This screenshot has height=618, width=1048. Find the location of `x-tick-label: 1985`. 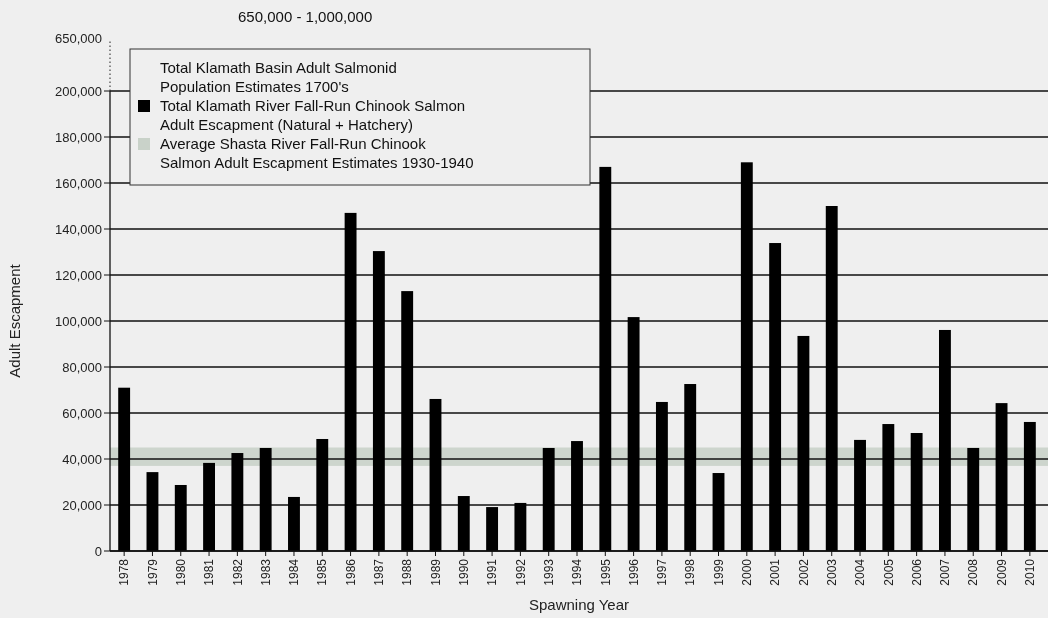

x-tick-label: 1985 is located at coordinates (322, 572).